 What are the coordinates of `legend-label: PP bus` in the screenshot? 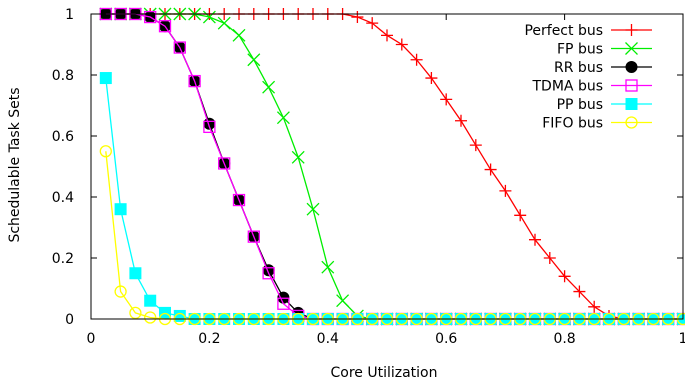 It's located at (580, 105).